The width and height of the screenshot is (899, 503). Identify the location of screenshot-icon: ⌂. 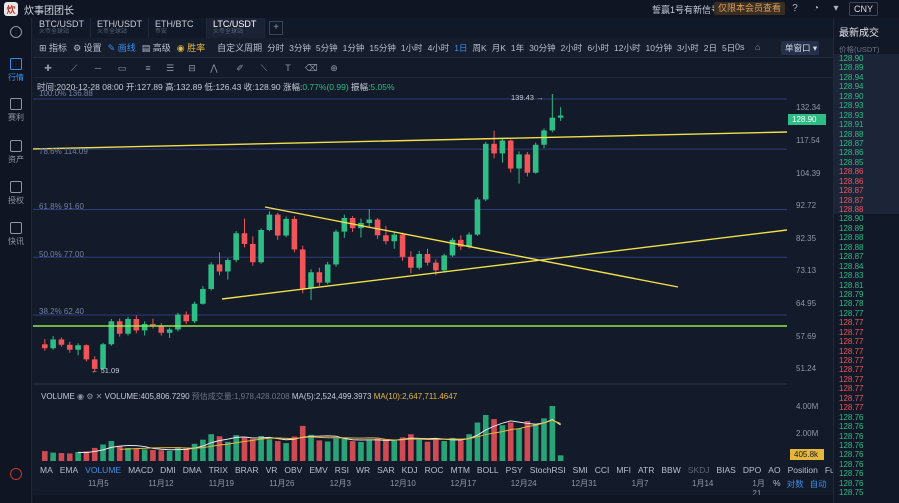
(758, 47).